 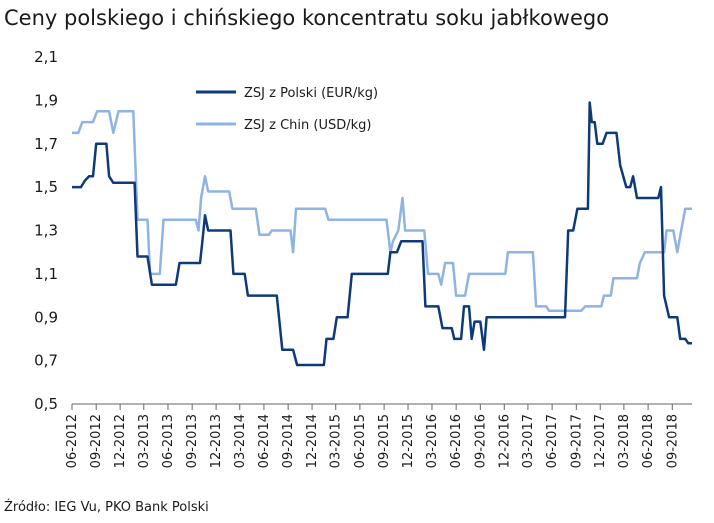 What do you see at coordinates (504, 441) in the screenshot?
I see `x-tick-label: 12-2016` at bounding box center [504, 441].